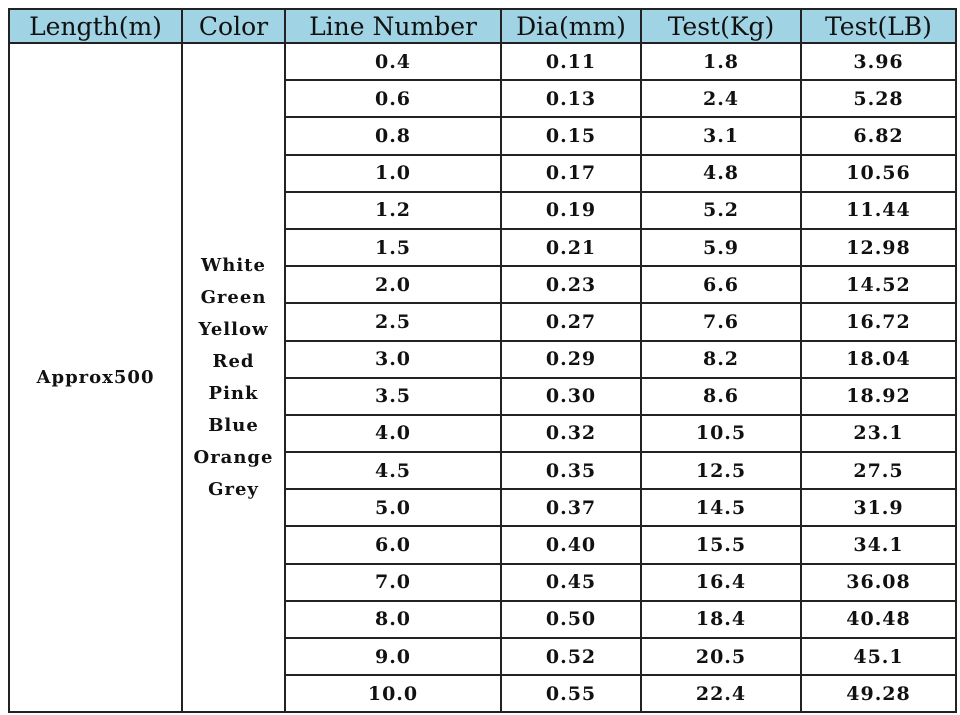 This screenshot has width=960, height=715. Describe the element at coordinates (233, 329) in the screenshot. I see `color-name: Yellow` at that location.